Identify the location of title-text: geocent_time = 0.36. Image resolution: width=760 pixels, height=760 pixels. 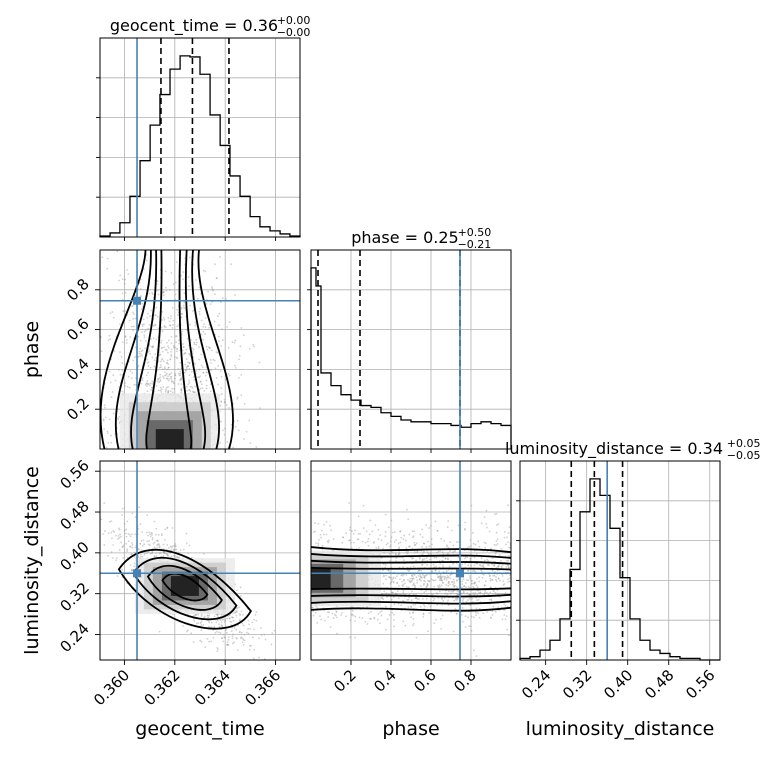
(194, 26).